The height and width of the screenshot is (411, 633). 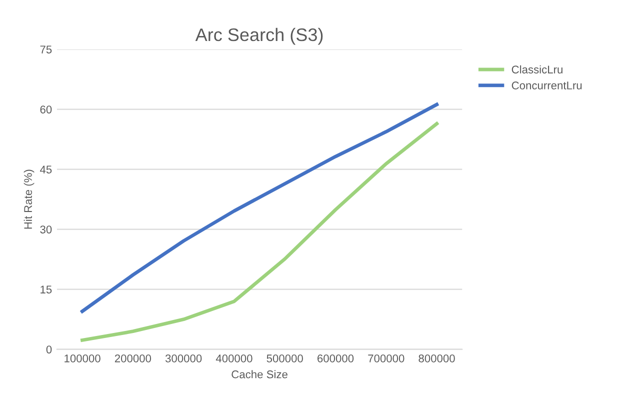 What do you see at coordinates (183, 358) in the screenshot?
I see `x-tick-label: 300000` at bounding box center [183, 358].